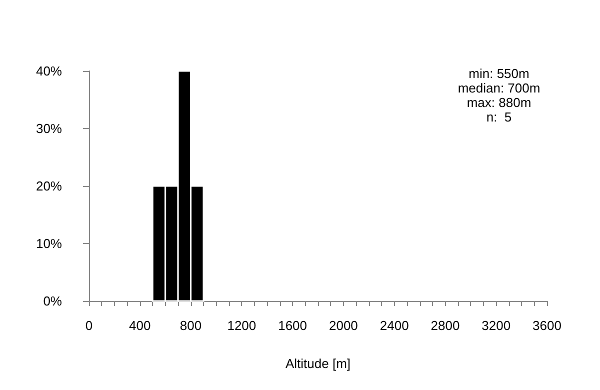  I want to click on x-tick-label: 3600, so click(547, 325).